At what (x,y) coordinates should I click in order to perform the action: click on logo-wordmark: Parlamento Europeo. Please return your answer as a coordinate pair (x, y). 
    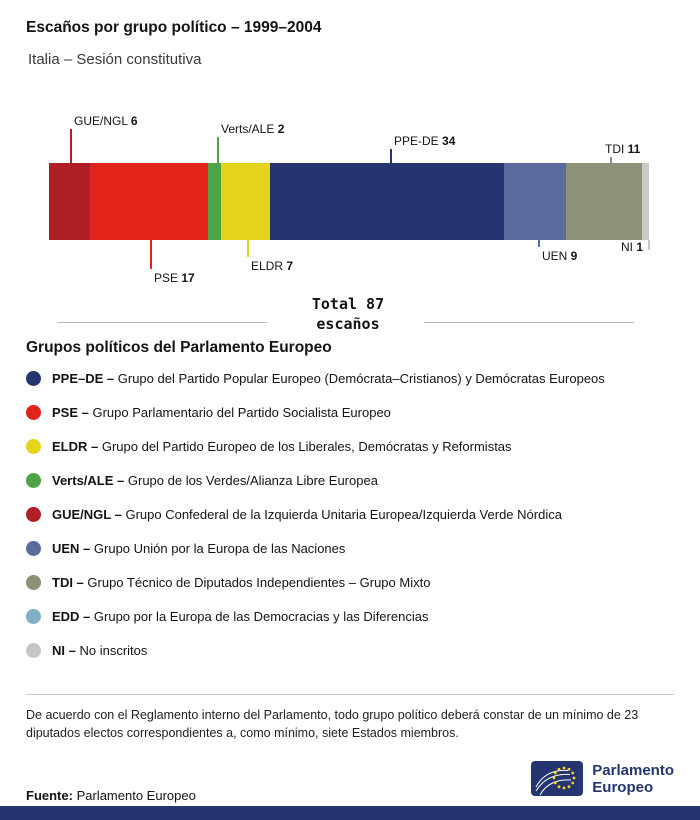
    Looking at the image, I should click on (633, 779).